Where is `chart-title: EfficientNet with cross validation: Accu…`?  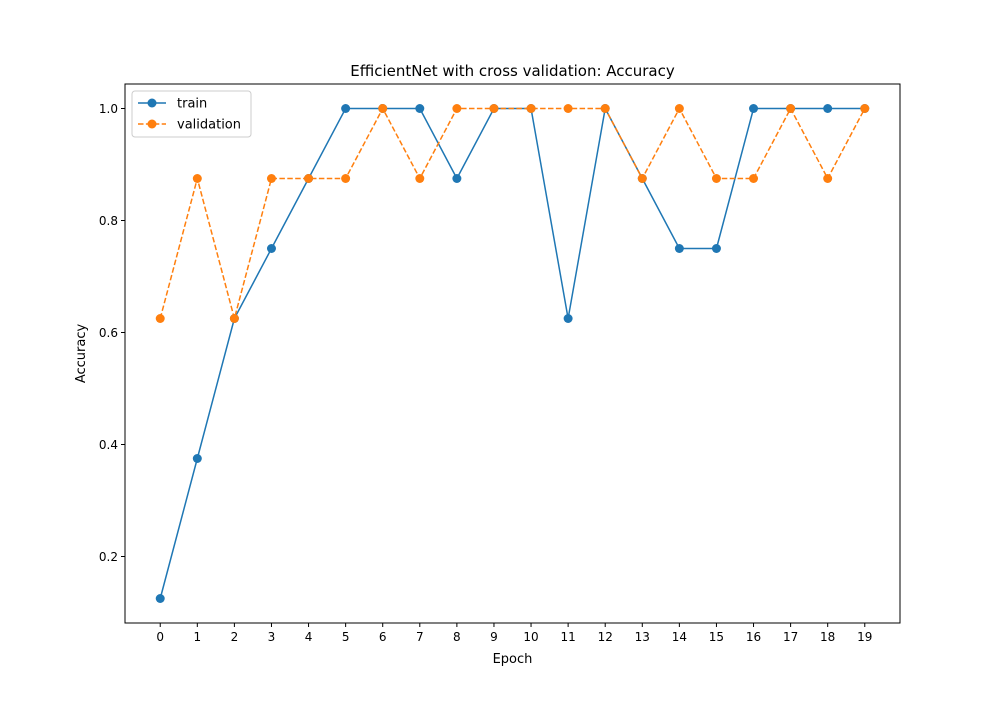
chart-title: EfficientNet with cross validation: Accu… is located at coordinates (512, 71).